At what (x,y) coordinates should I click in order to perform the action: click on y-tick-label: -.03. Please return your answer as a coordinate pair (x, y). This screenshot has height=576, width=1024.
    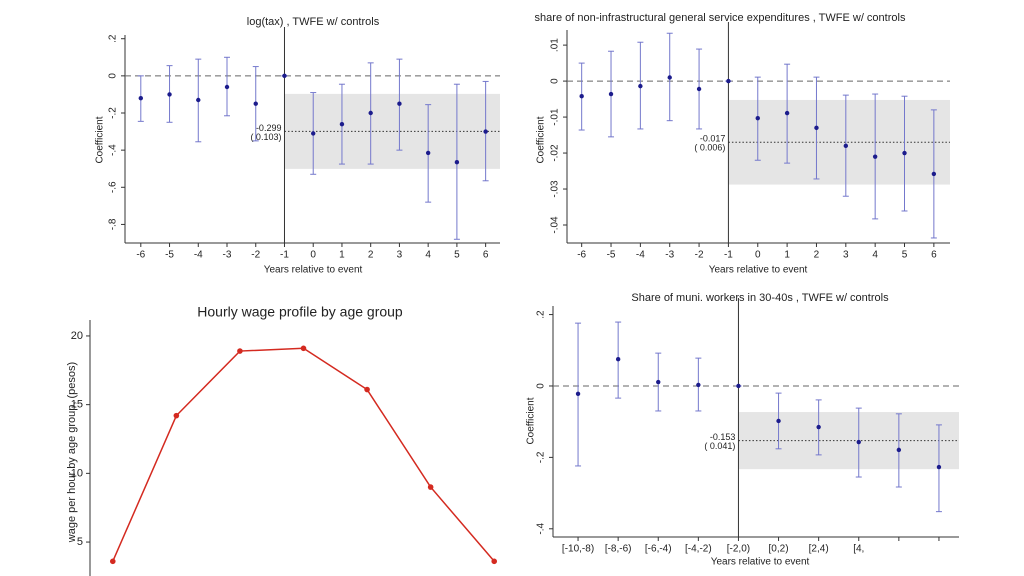
    Looking at the image, I should click on (555, 189).